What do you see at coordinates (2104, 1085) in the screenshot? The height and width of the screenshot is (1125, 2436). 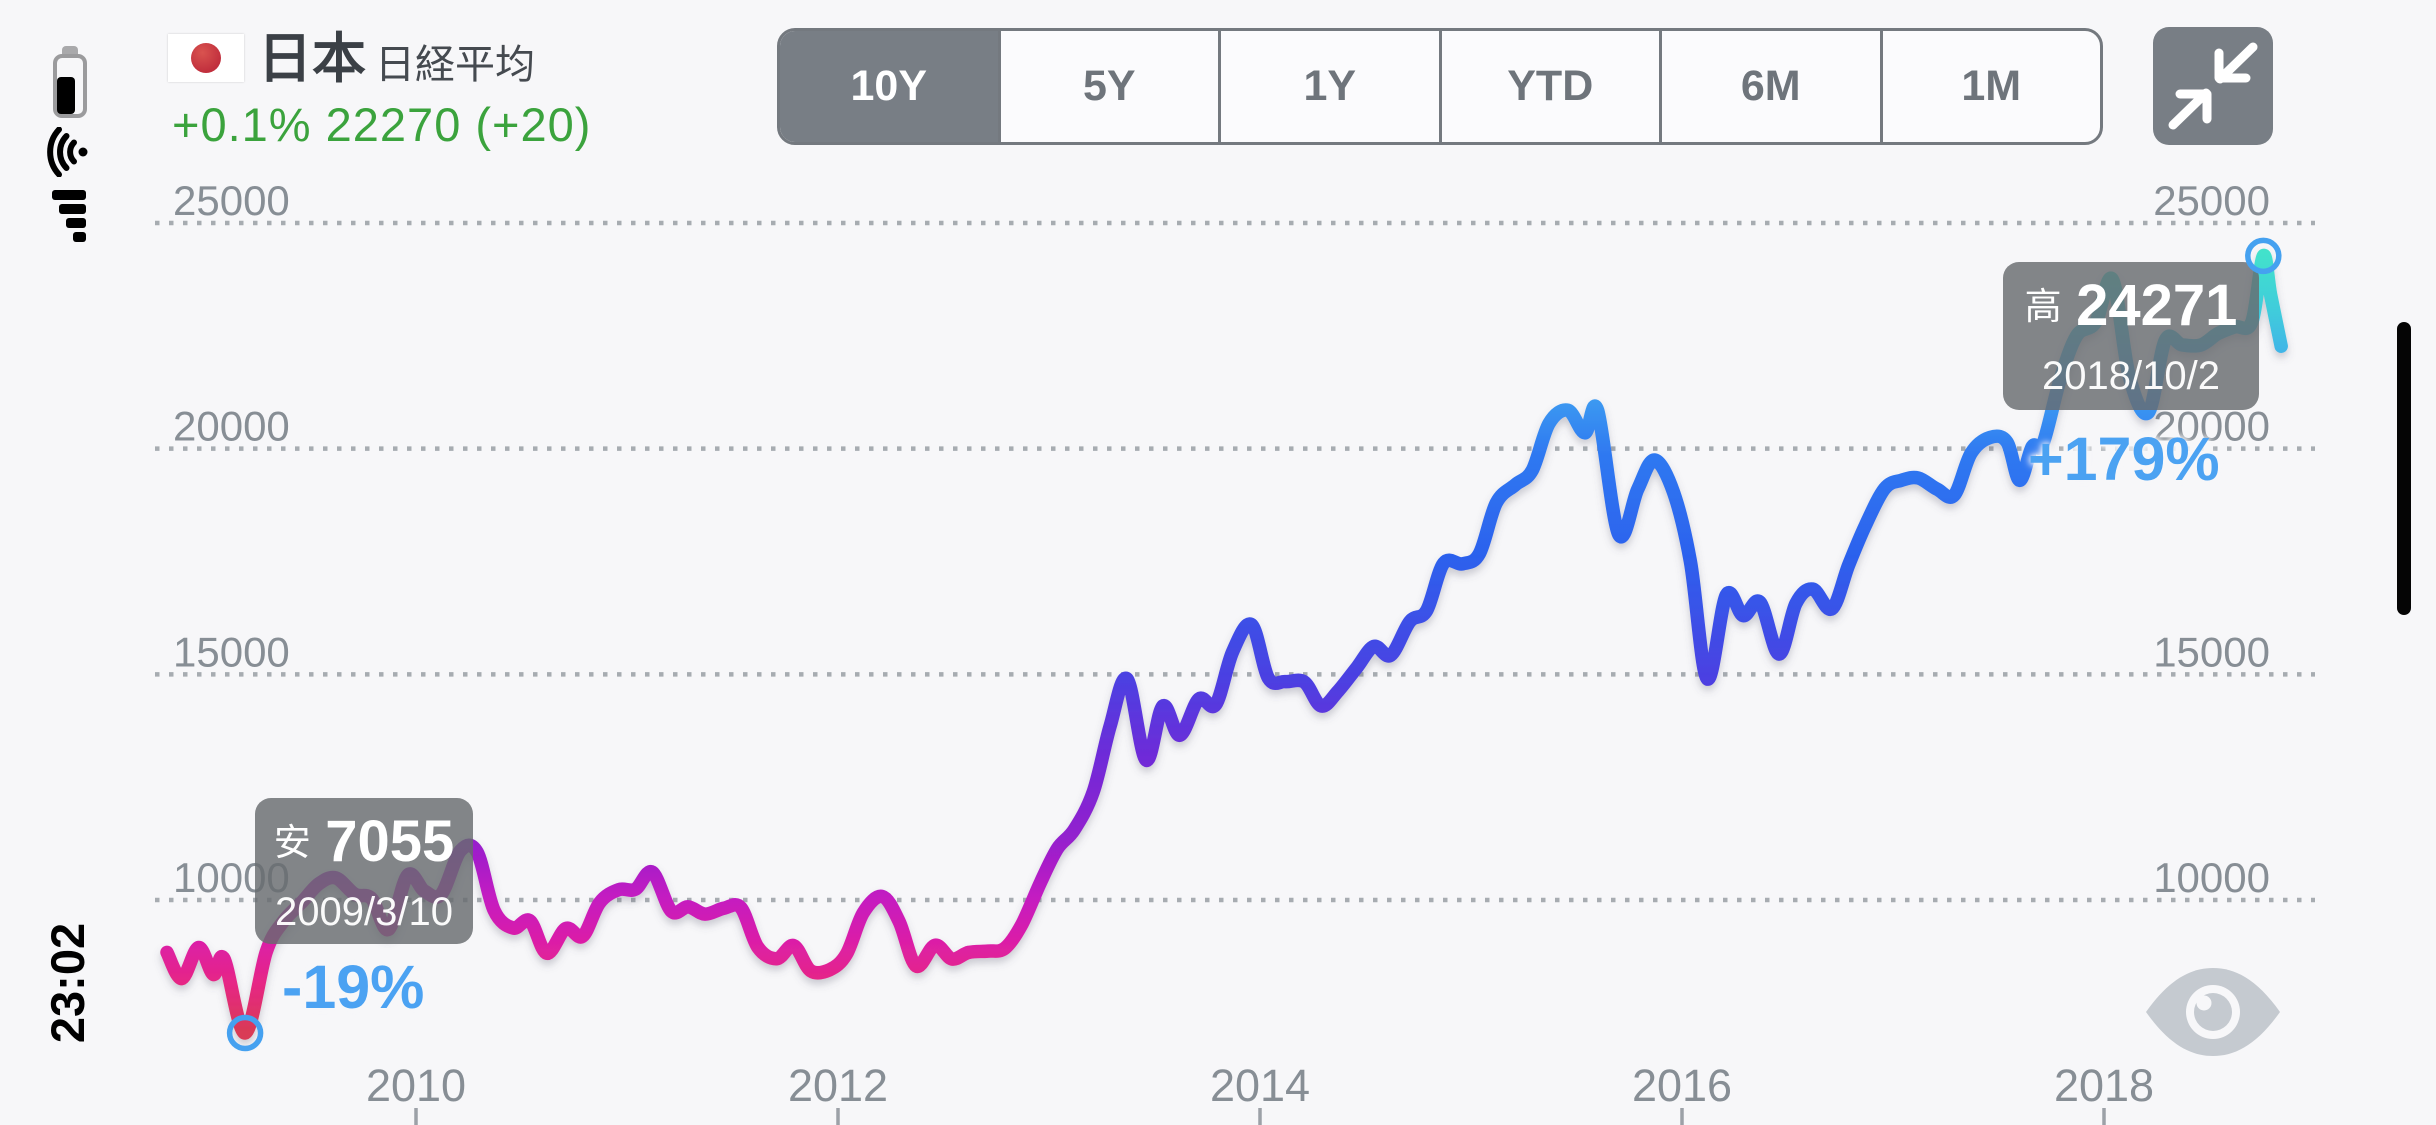 I see `x-axis-label: 2018` at bounding box center [2104, 1085].